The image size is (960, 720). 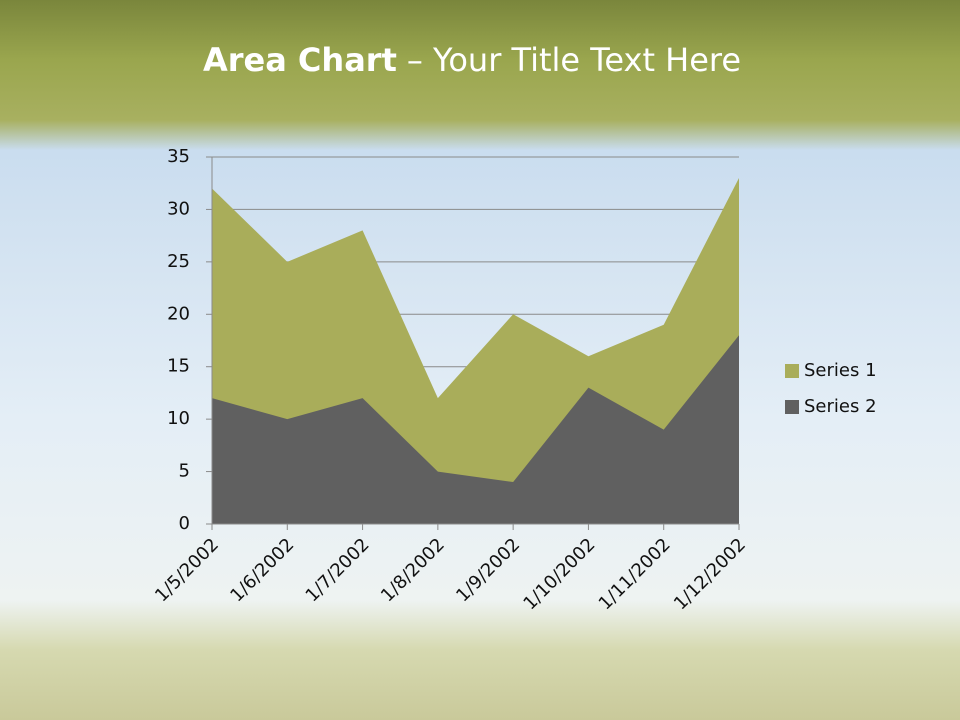 What do you see at coordinates (574, 60) in the screenshot?
I see `title-rest: – Your Title Text Here` at bounding box center [574, 60].